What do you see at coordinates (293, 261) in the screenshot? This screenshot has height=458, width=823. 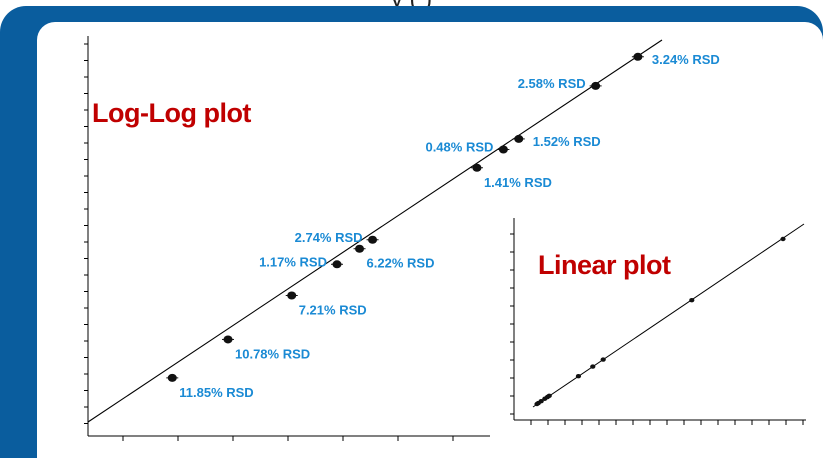 I see `rsd-label: 1.17% RSD` at bounding box center [293, 261].